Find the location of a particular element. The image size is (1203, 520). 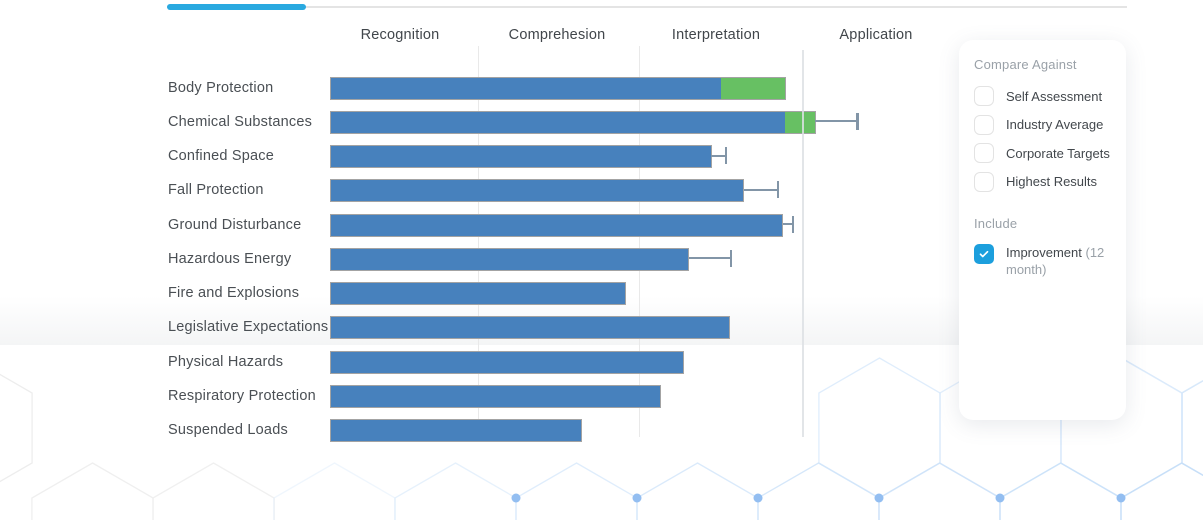

compare-option-self-assessment: Self Assessment is located at coordinates (1045, 96).